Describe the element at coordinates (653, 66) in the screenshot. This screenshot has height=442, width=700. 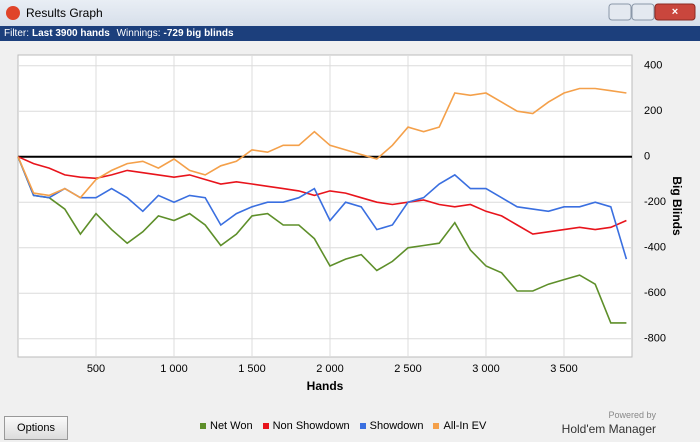
I see `y-tick-label: 400` at that location.